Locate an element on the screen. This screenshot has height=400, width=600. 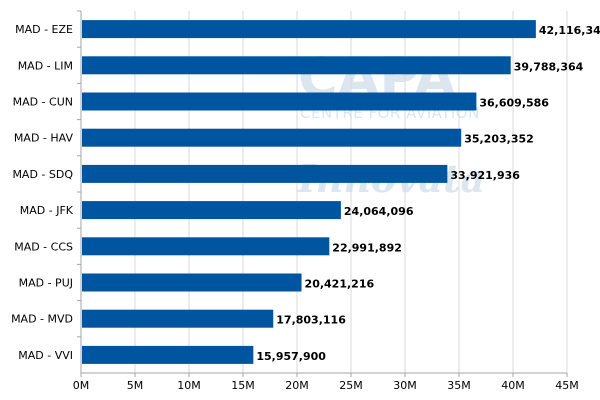
x-tick-label: 35M is located at coordinates (459, 385).